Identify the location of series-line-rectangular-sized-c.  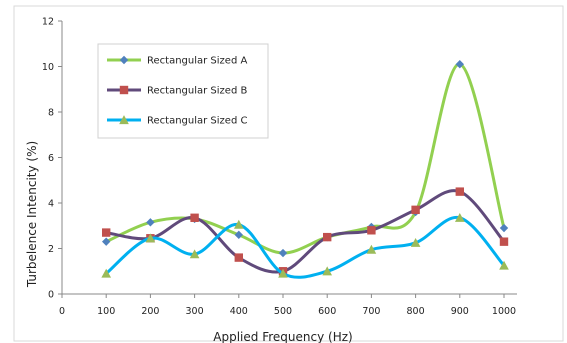
(305, 247).